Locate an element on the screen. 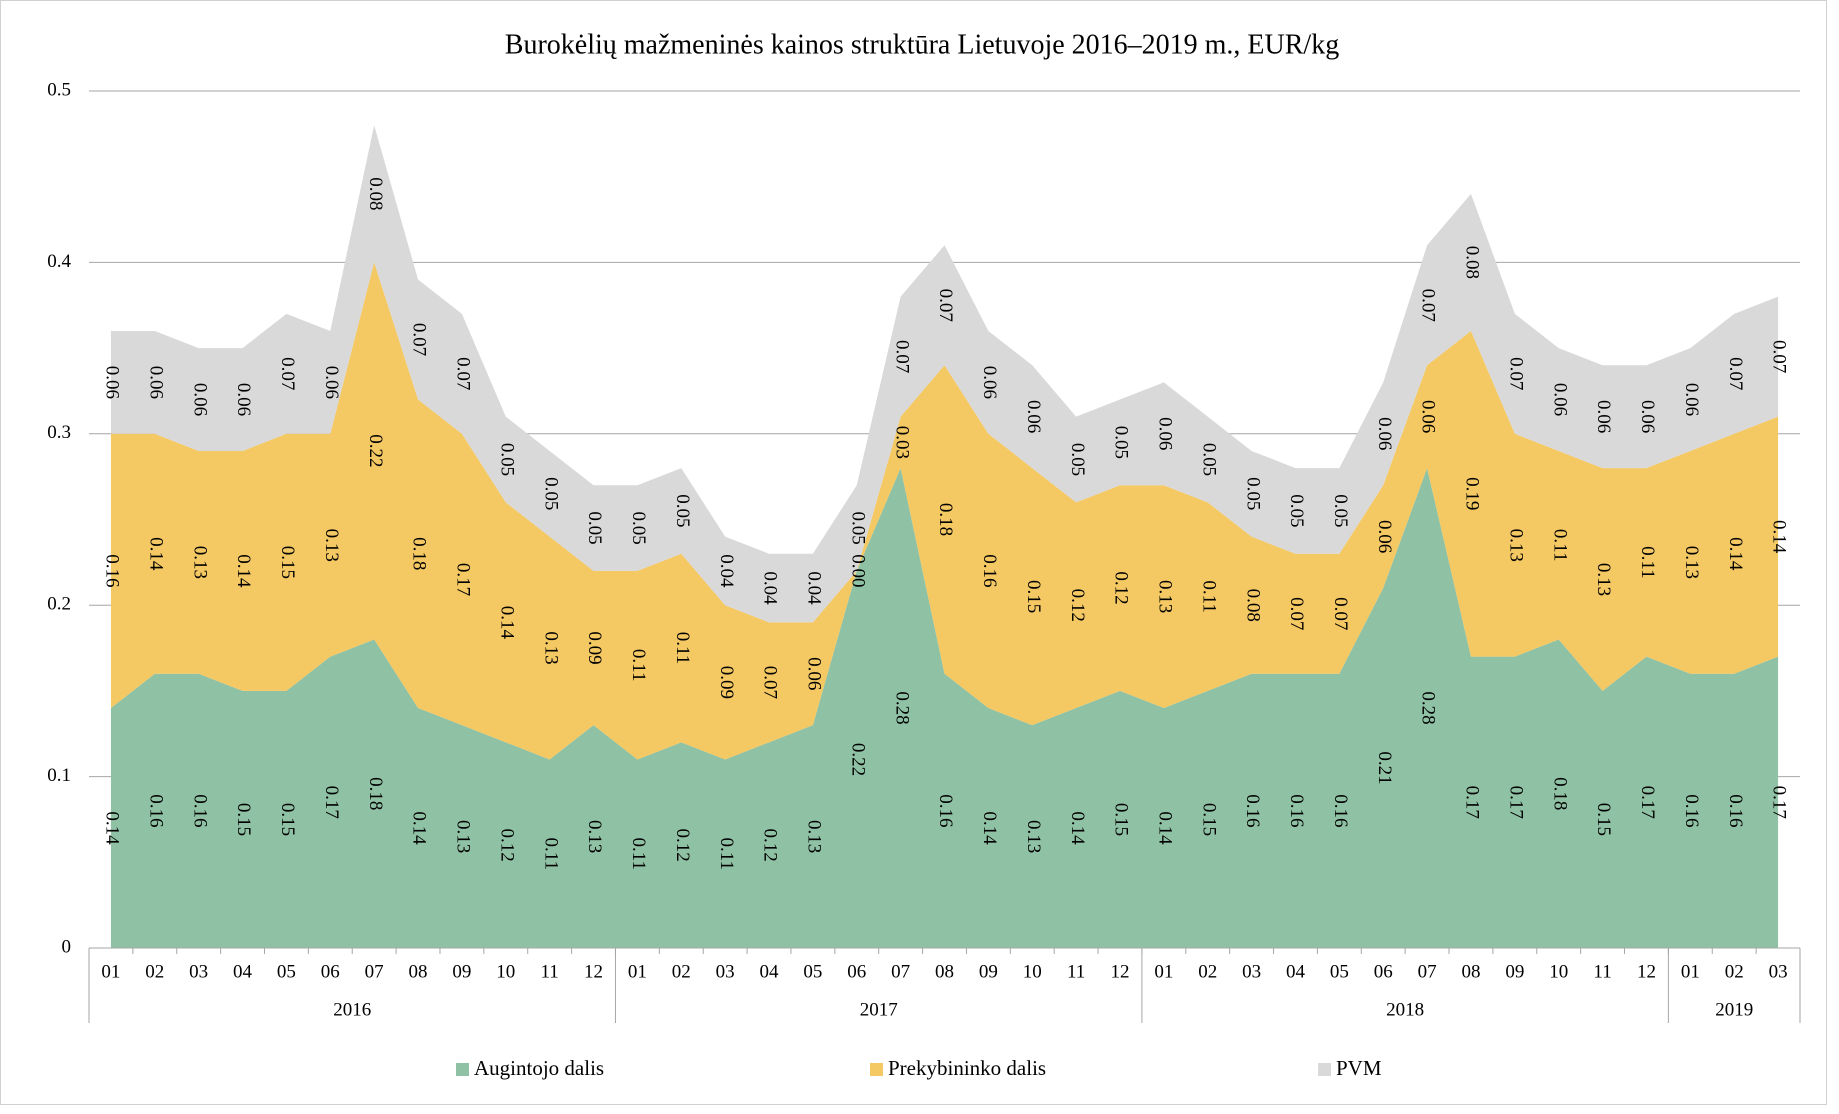 The width and height of the screenshot is (1839, 1114). data-label: 0.03 is located at coordinates (901, 442).